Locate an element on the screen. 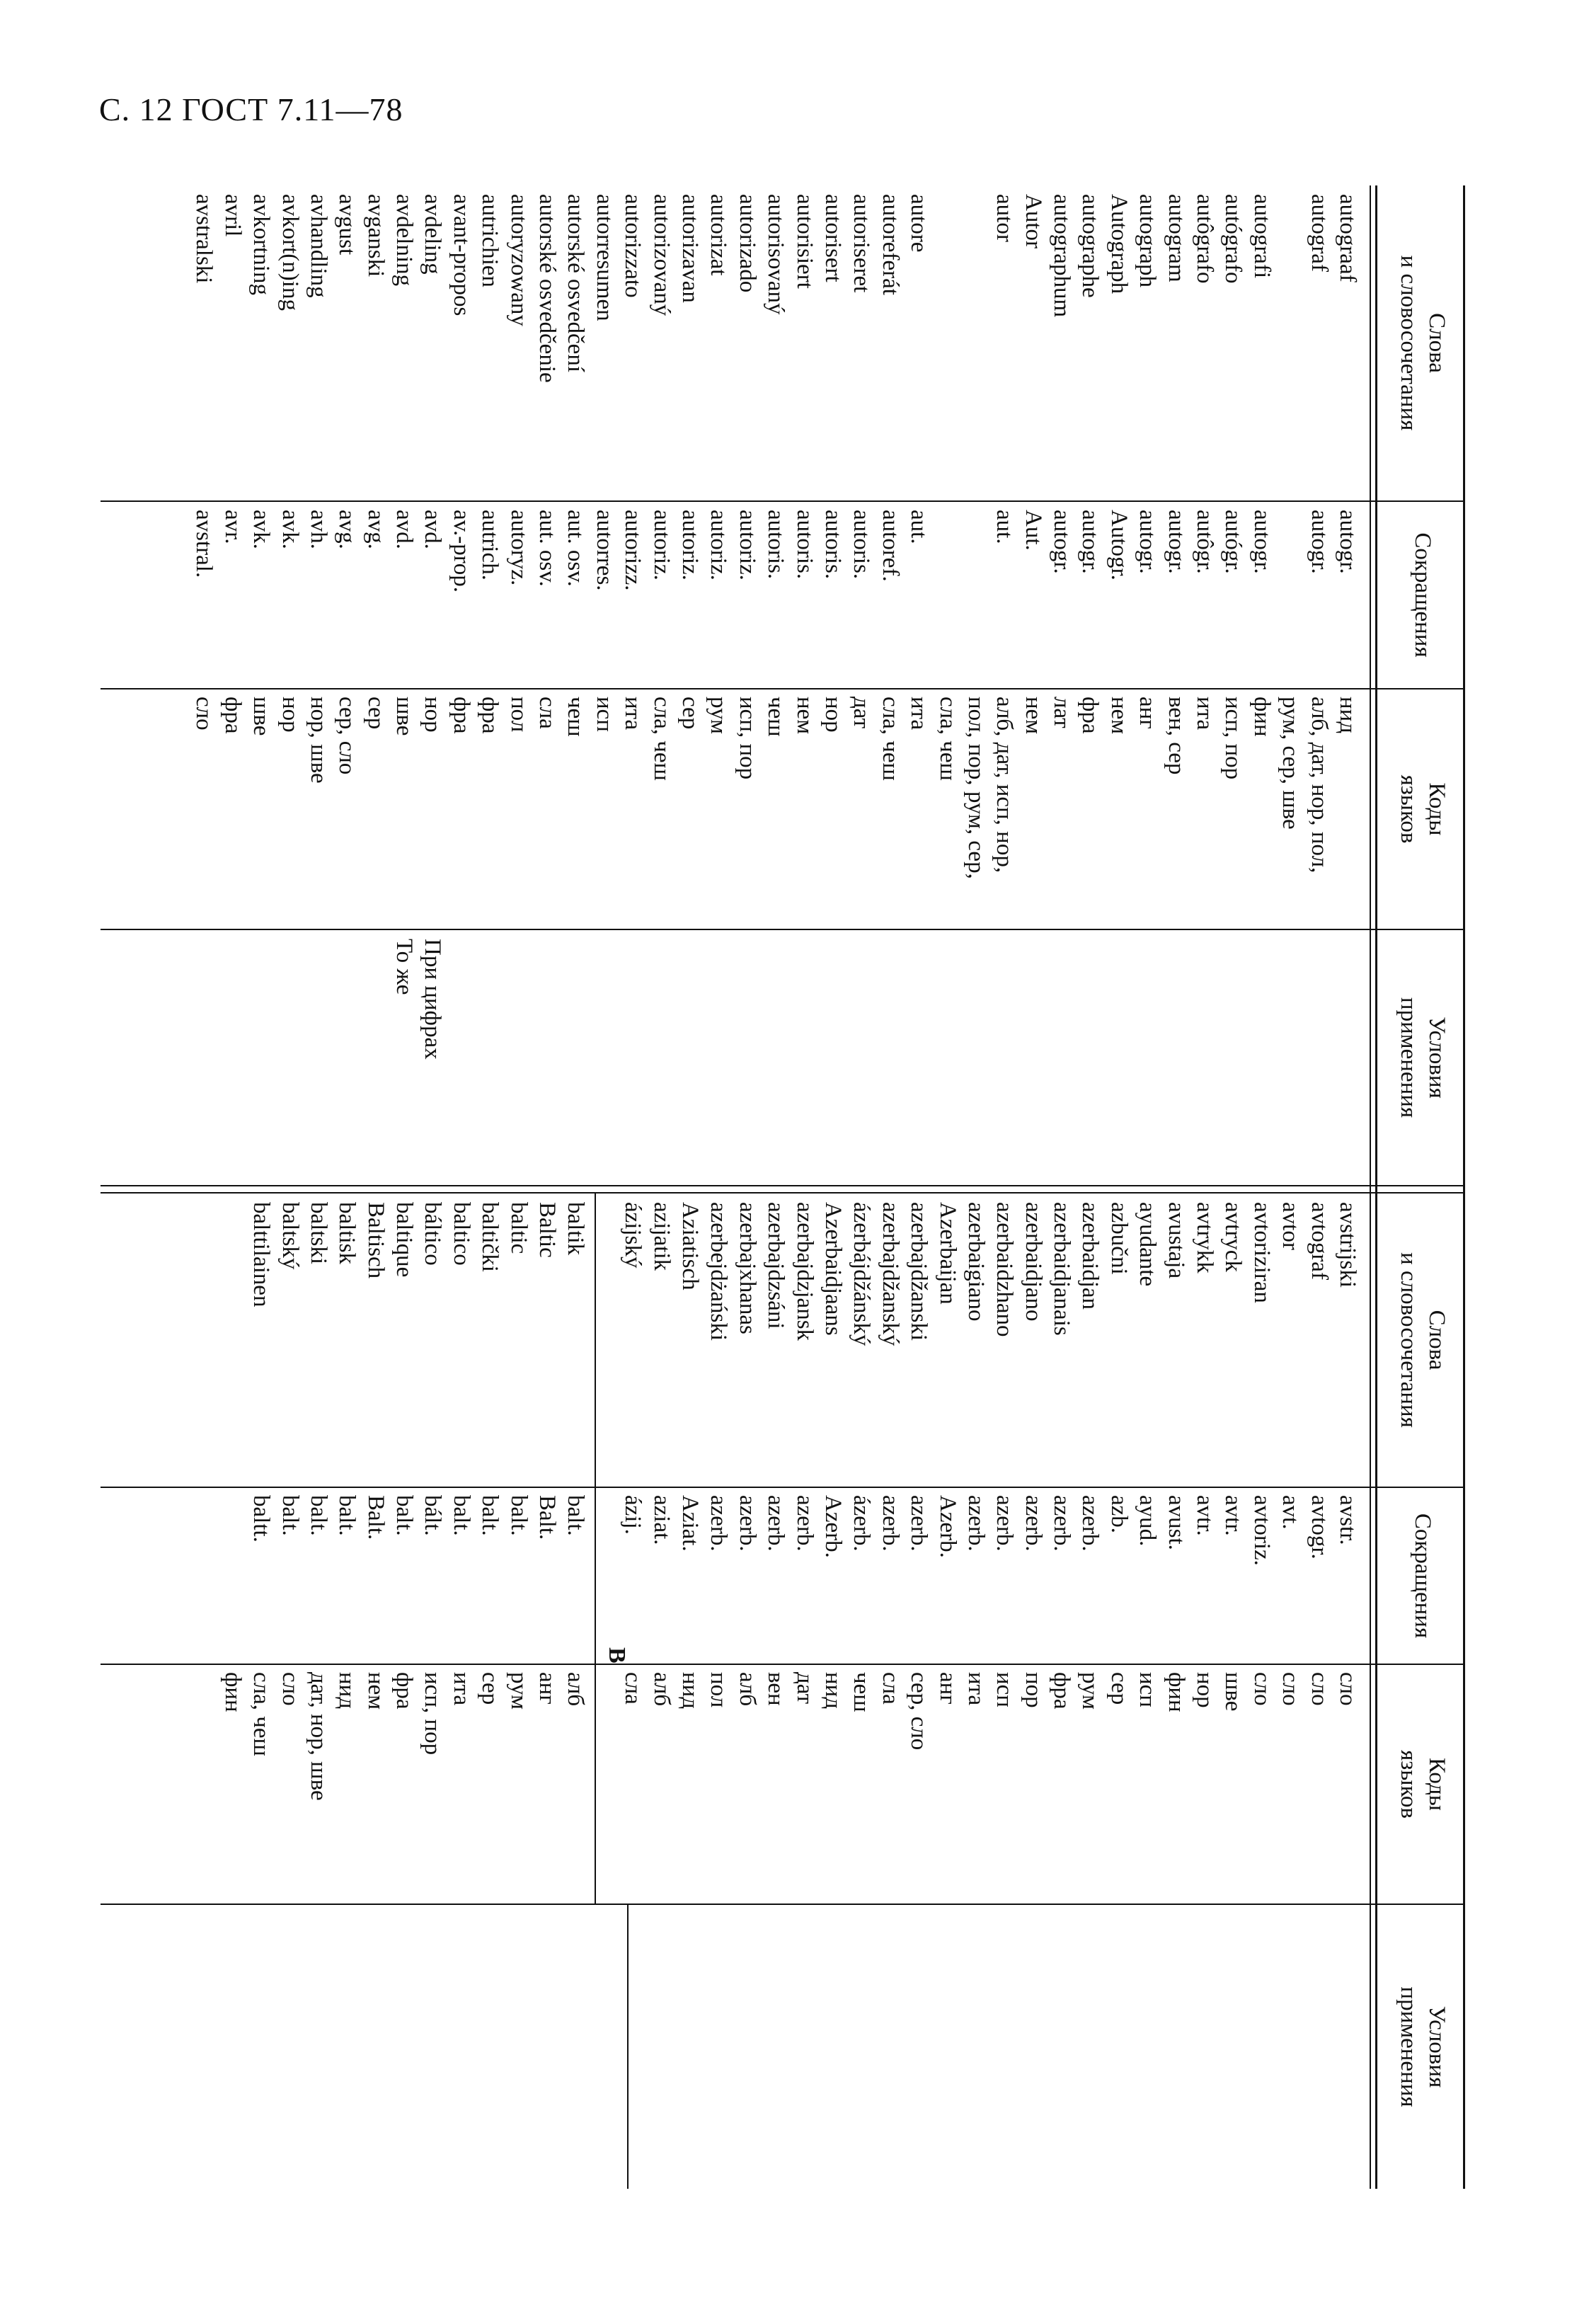  codes-cell: фин is located at coordinates (1176, 1692).